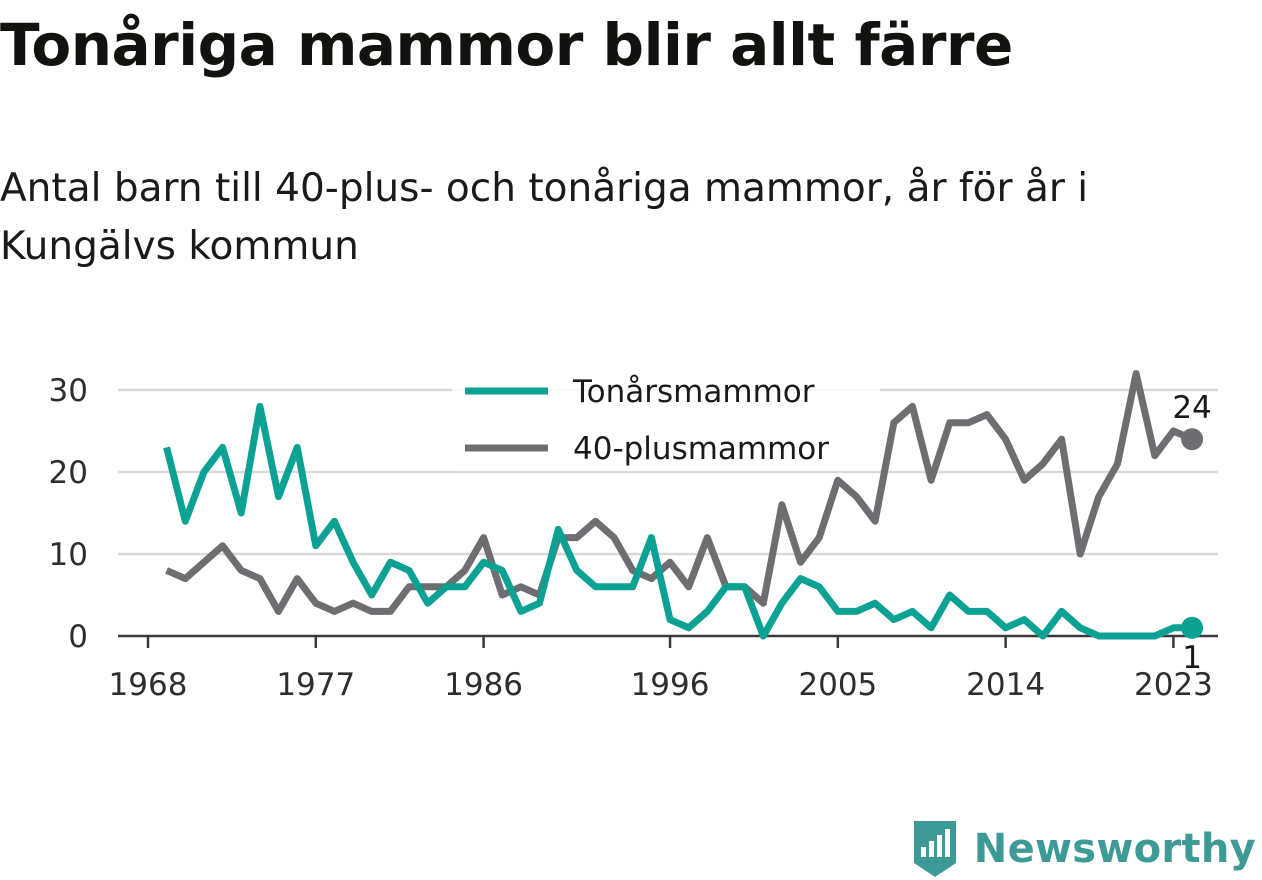 This screenshot has width=1262, height=880. Describe the element at coordinates (78, 637) in the screenshot. I see `y-tick-label: 0` at that location.